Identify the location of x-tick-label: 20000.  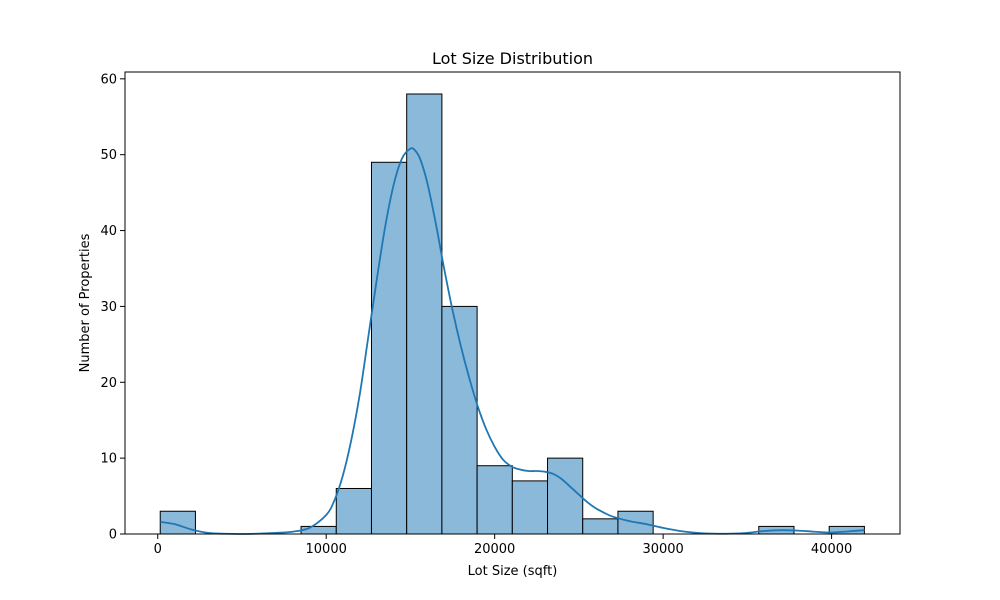
(494, 549).